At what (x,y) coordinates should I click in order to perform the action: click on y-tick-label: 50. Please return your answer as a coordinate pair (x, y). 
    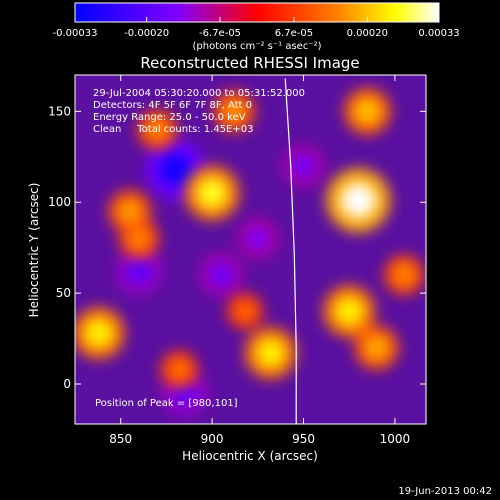
    Looking at the image, I should click on (63, 293).